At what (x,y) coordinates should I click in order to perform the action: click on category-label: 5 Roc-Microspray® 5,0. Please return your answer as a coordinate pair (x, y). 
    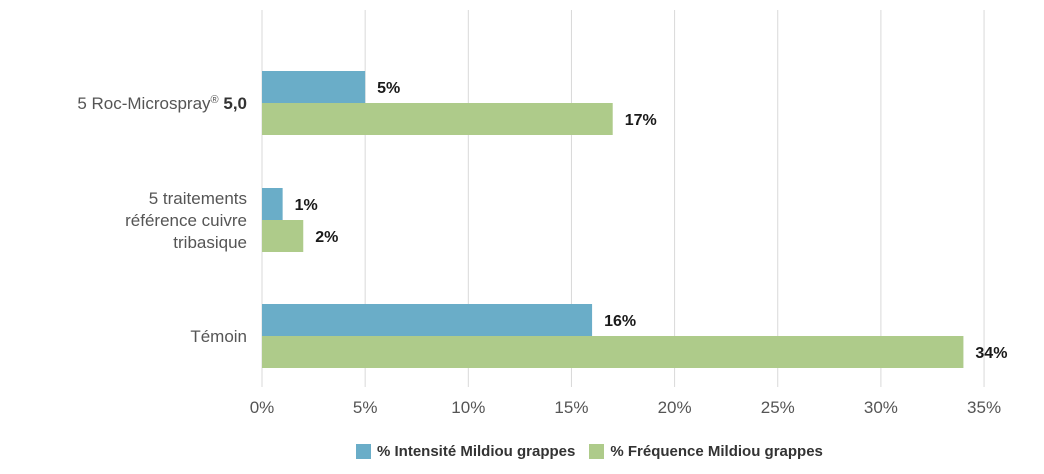
    Looking at the image, I should click on (162, 103).